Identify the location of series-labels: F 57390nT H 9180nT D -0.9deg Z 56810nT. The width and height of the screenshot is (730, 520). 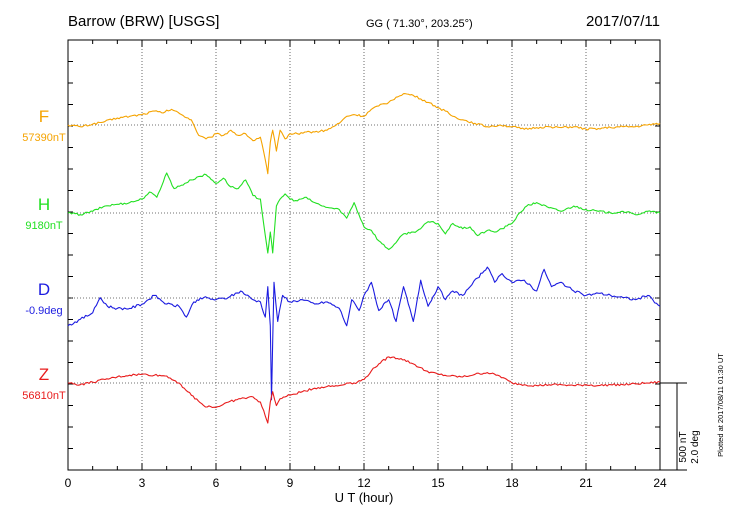
(44, 254).